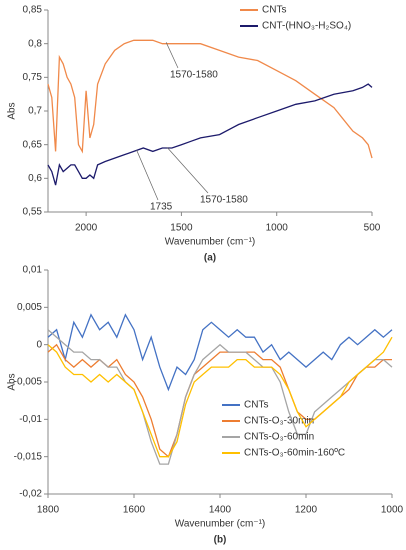  Describe the element at coordinates (294, 453) in the screenshot. I see `legend-label: CNTs-O₃-60min-160ºC` at that location.